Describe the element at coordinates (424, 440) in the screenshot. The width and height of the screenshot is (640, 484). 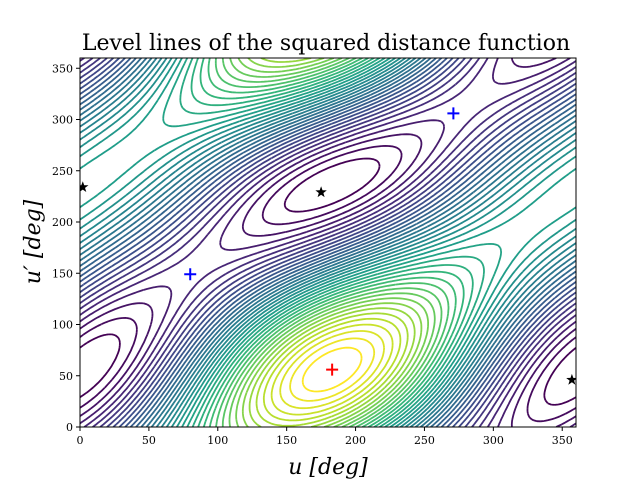
I see `x-tick-label: 250` at that location.